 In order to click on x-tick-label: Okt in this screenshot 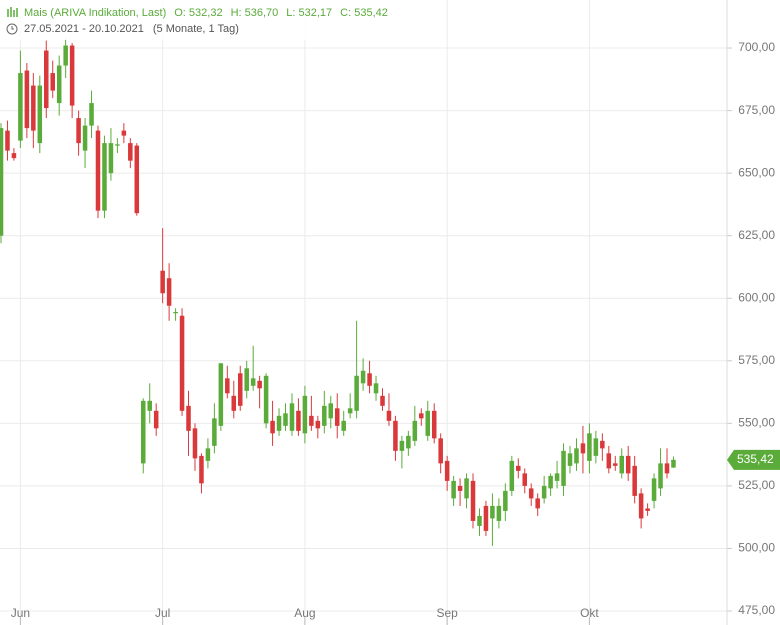, I will do `click(589, 613)`.